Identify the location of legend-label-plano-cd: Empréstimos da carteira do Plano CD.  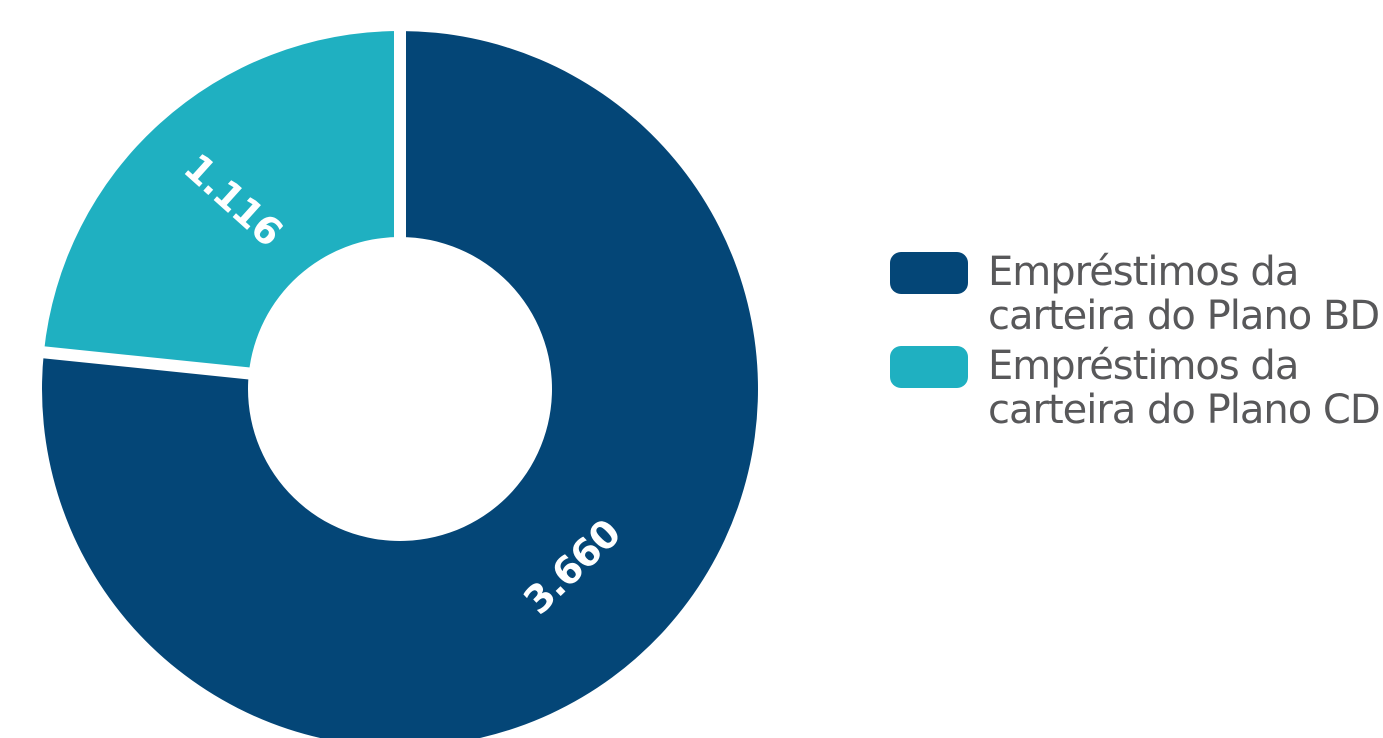
(1184, 388).